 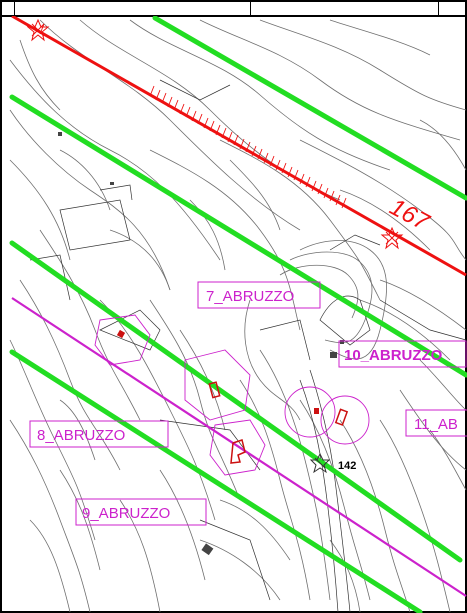 I want to click on label-10-abruzzo: 10_ABRUZZO, so click(x=402, y=354).